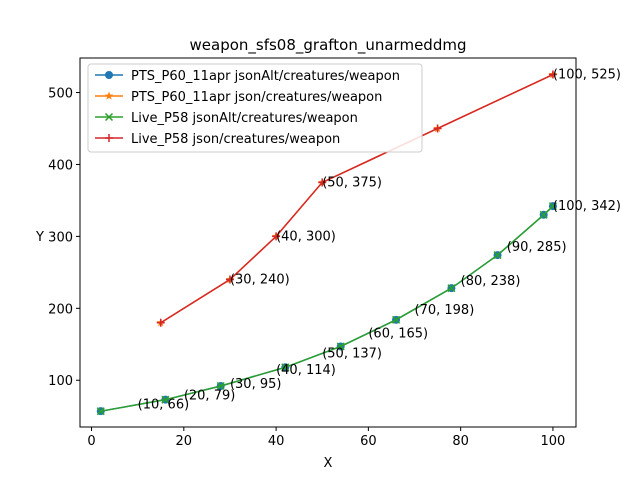 Image resolution: width=640 pixels, height=480 pixels. What do you see at coordinates (553, 441) in the screenshot?
I see `x-tick-label: 100` at bounding box center [553, 441].